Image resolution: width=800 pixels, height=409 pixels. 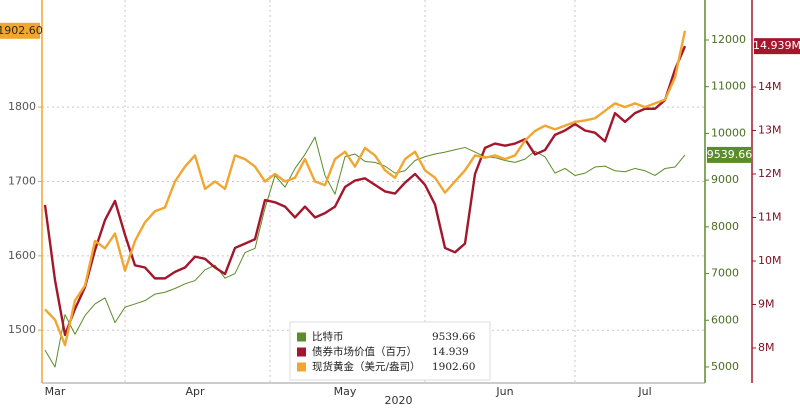 I want to click on y2-tick-label: 9000, so click(x=725, y=179).